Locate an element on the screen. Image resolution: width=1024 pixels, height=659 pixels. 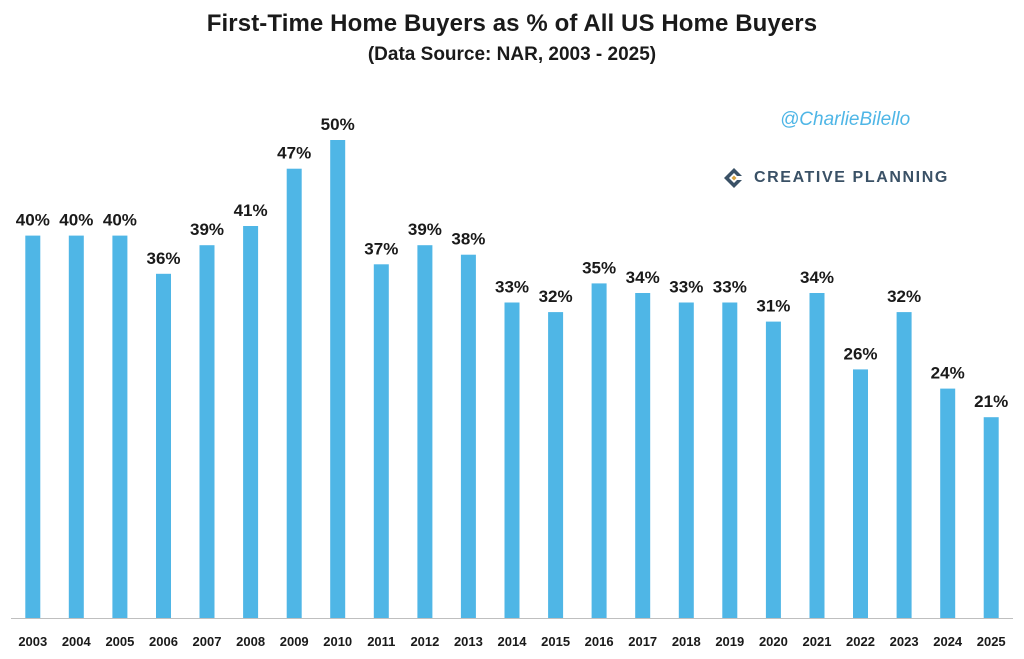
x-tick-label-2019: 2019 is located at coordinates (729, 641).